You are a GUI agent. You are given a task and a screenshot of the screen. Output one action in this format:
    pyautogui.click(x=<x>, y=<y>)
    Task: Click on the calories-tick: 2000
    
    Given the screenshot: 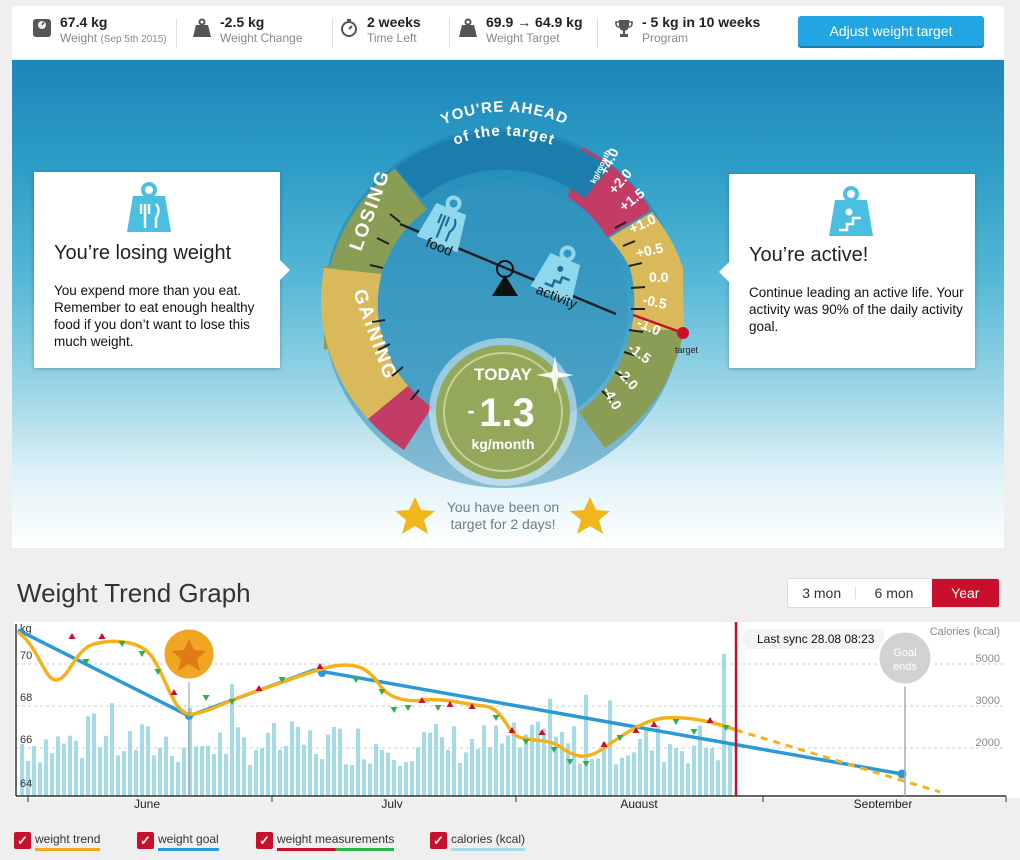 What is the action you would take?
    pyautogui.click(x=988, y=743)
    